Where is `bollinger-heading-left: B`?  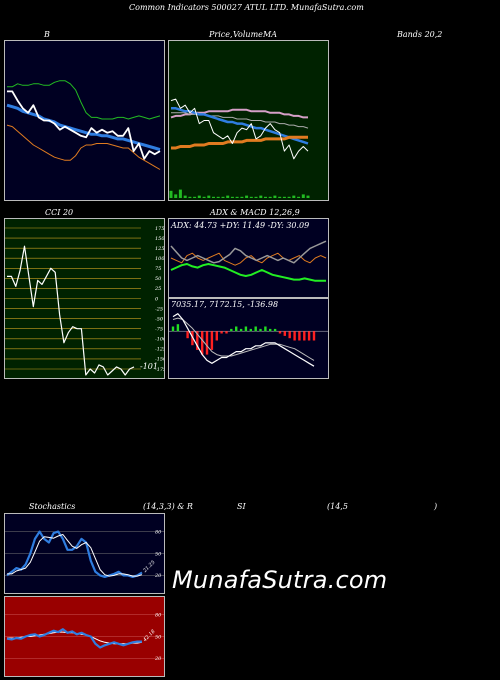 bollinger-heading-left: B is located at coordinates (47, 34).